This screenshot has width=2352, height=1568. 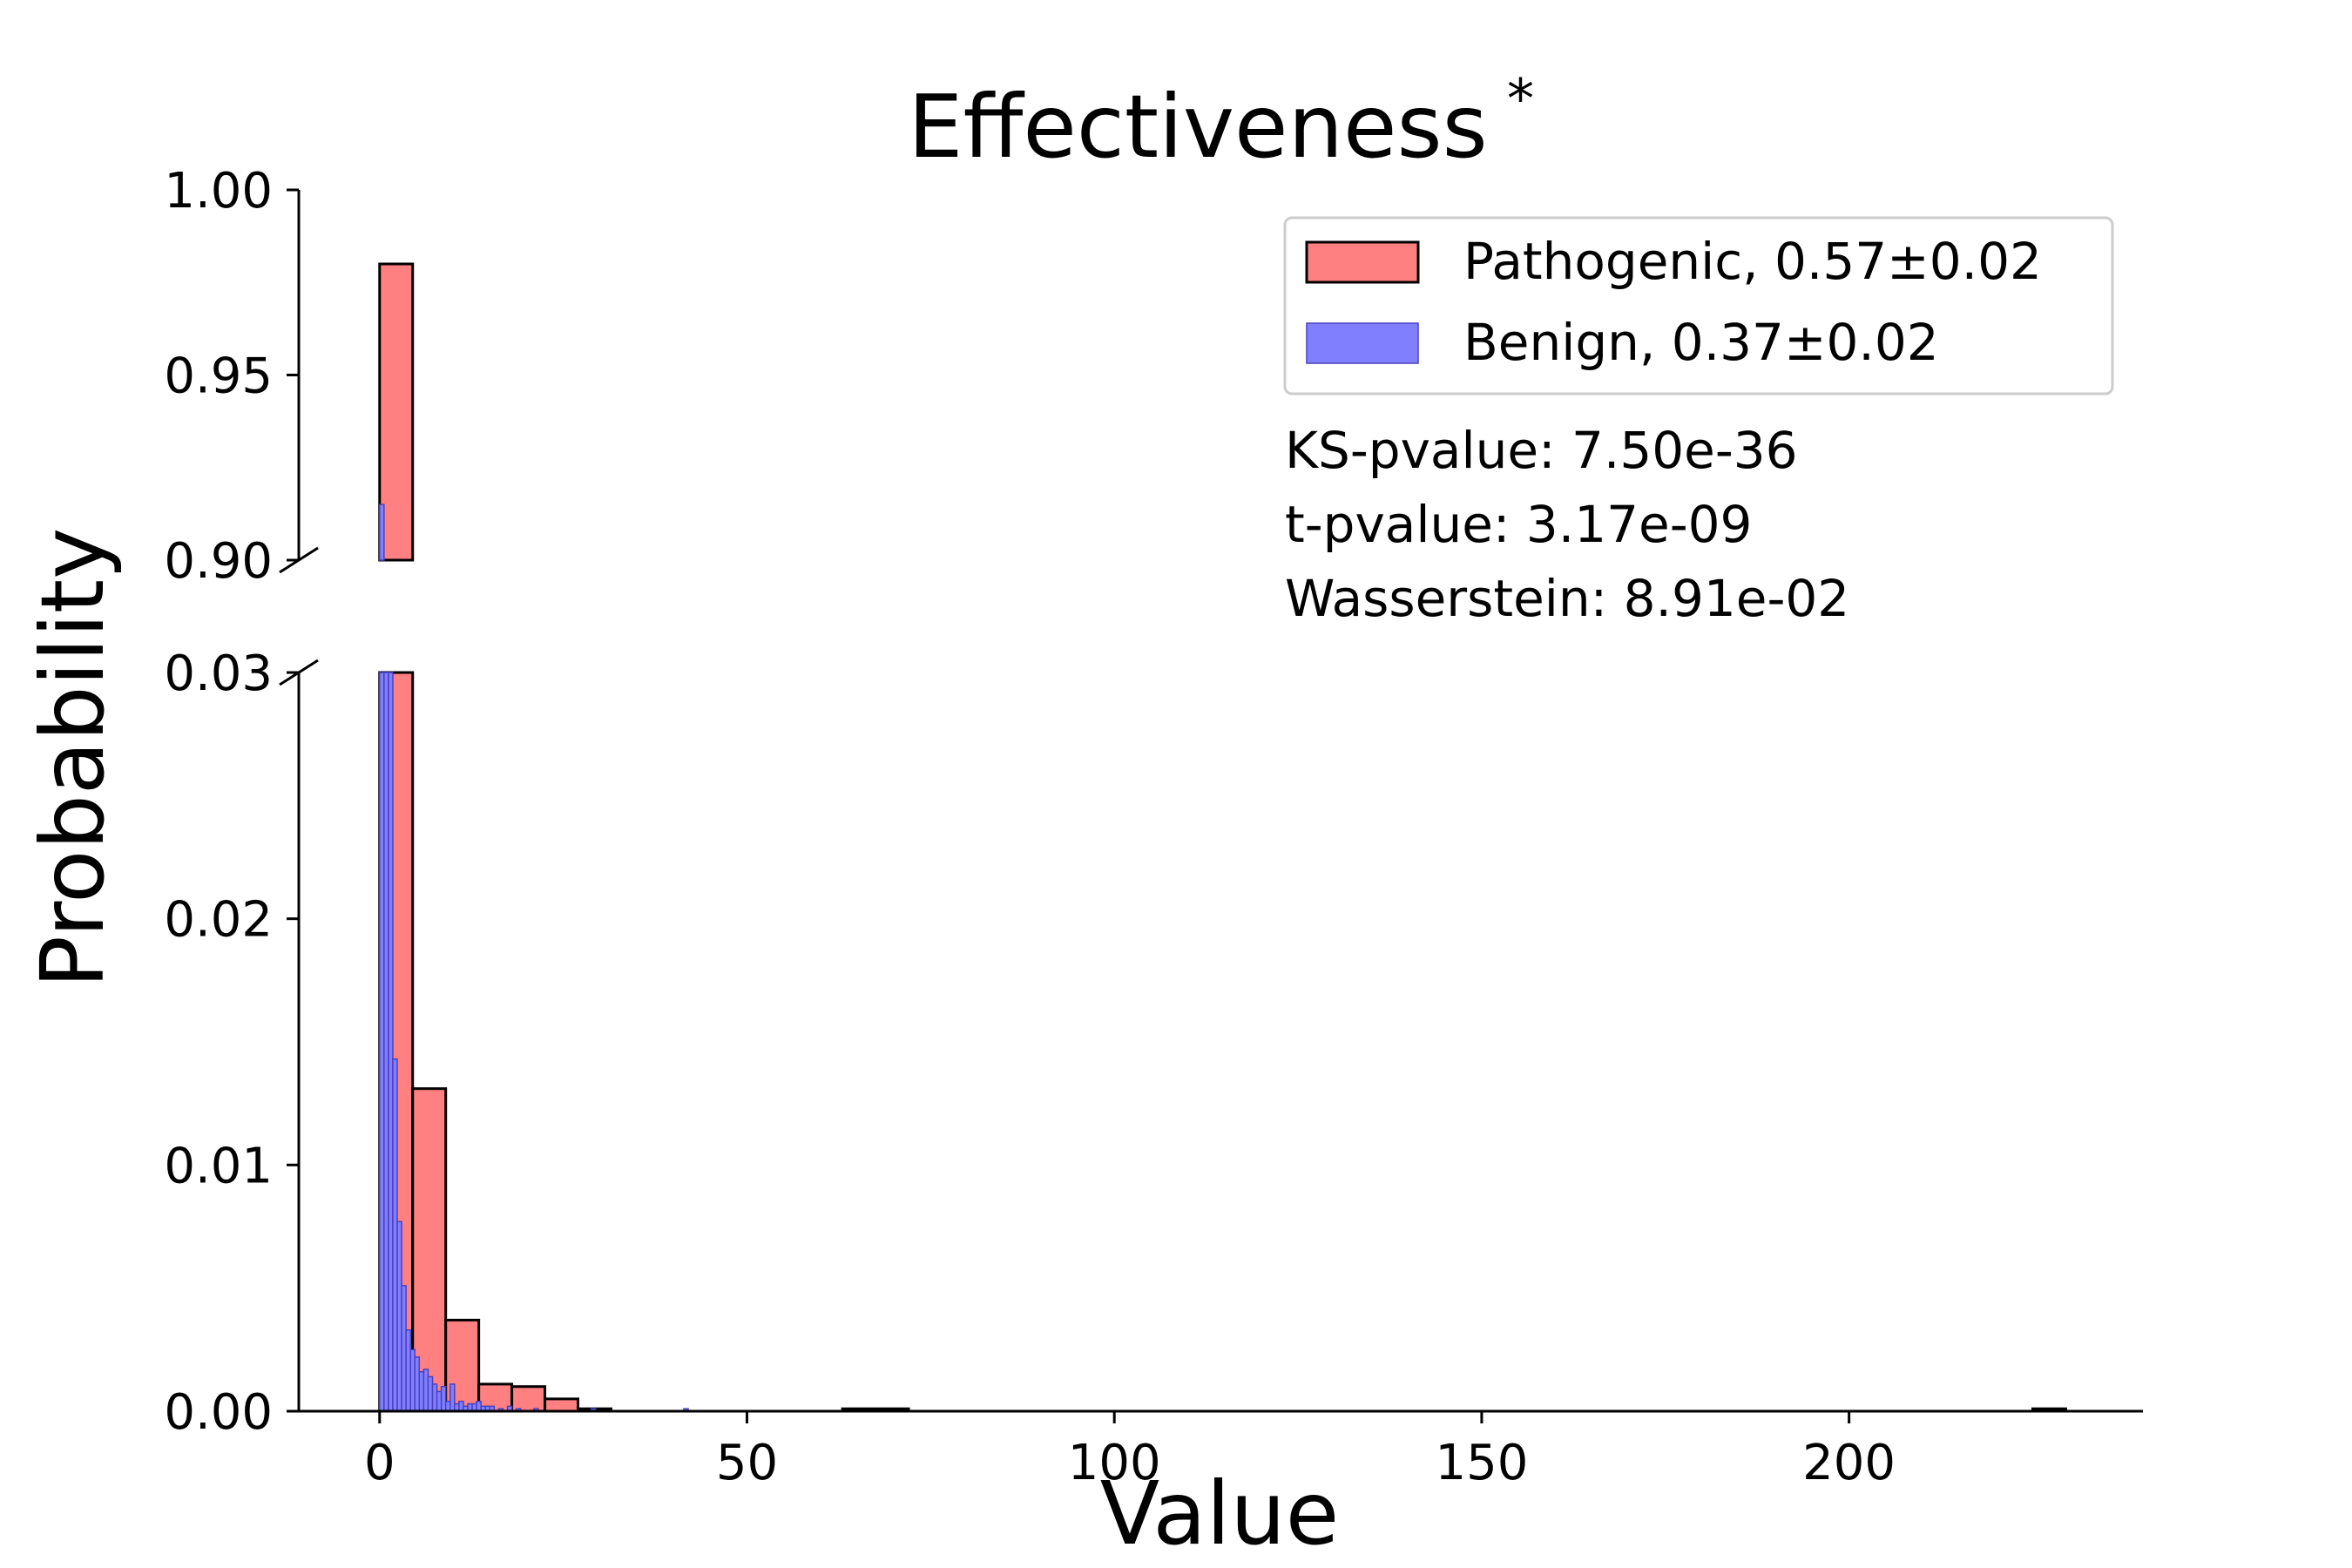 What do you see at coordinates (218, 920) in the screenshot?
I see `y-tick-label-lower-2: 0.02` at bounding box center [218, 920].